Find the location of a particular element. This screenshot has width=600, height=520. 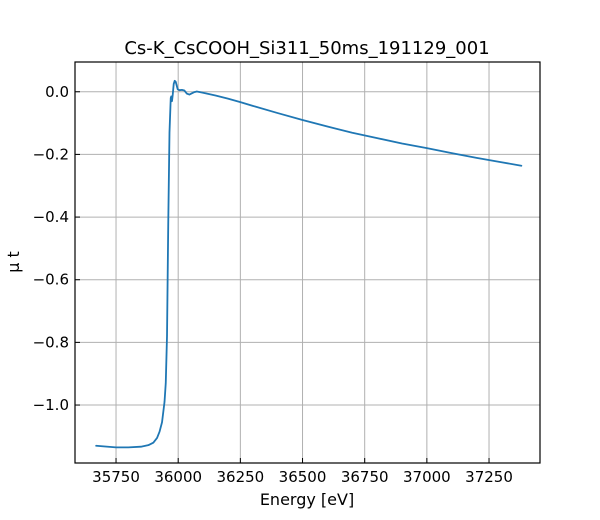

x-tick-label: 36750 is located at coordinates (365, 477).